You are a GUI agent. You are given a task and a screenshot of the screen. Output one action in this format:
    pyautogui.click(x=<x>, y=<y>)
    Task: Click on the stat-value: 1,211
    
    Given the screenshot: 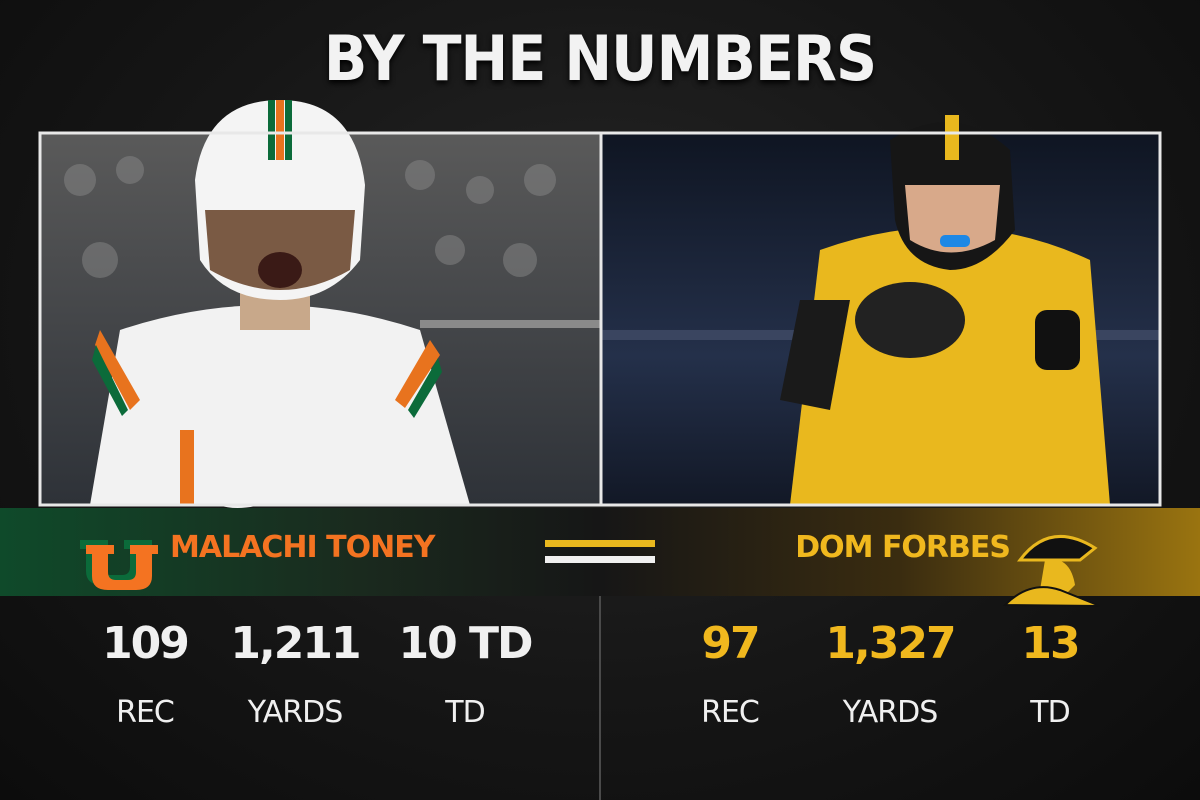 What is the action you would take?
    pyautogui.click(x=295, y=643)
    